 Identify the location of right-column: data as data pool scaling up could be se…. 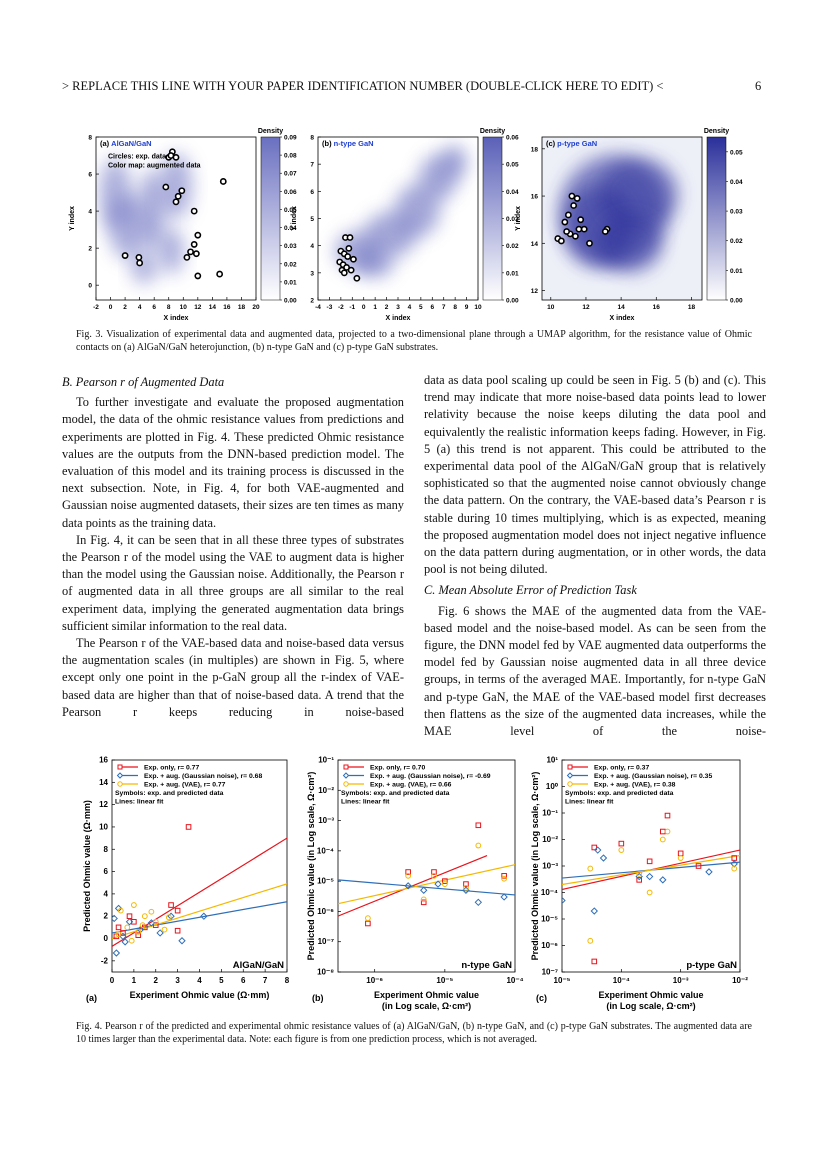
(595, 556).